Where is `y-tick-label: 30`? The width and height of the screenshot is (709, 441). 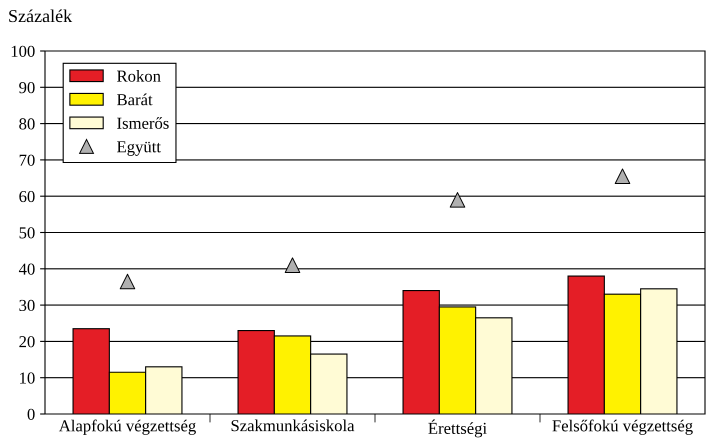 y-tick-label: 30 is located at coordinates (27, 306).